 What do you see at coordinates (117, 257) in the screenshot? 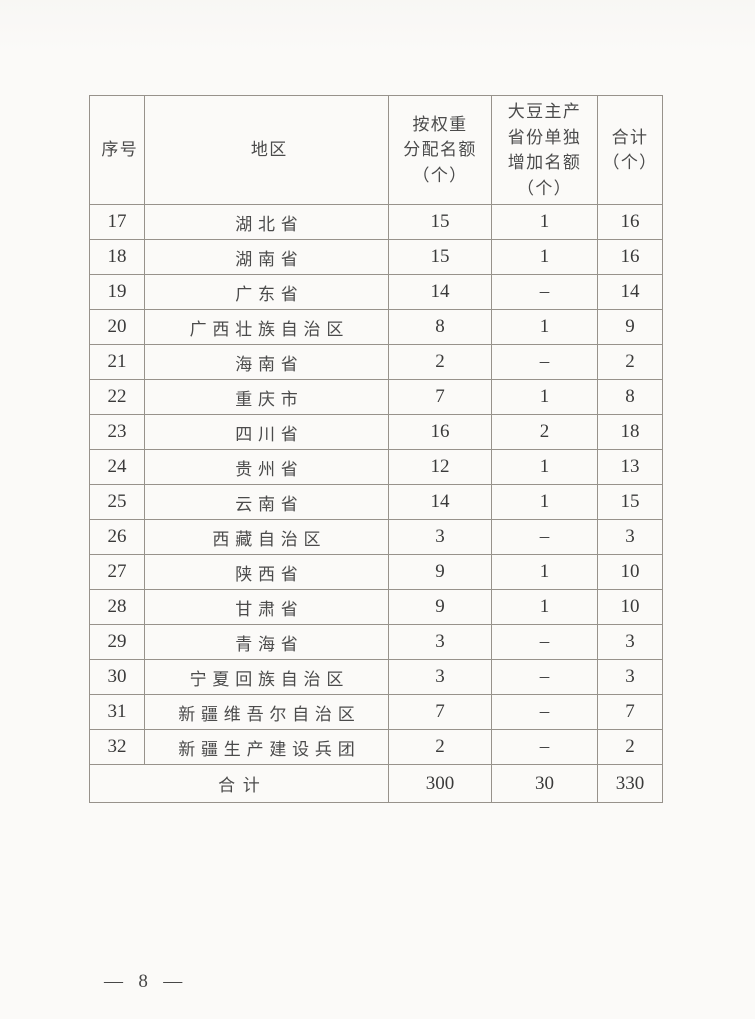
I see `row-serial: 18` at bounding box center [117, 257].